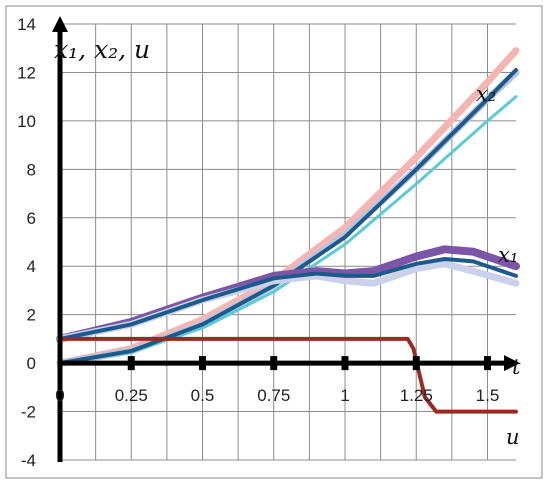 Image resolution: width=550 pixels, height=484 pixels. What do you see at coordinates (416, 395) in the screenshot?
I see `x-tick-label: 1.25` at bounding box center [416, 395].